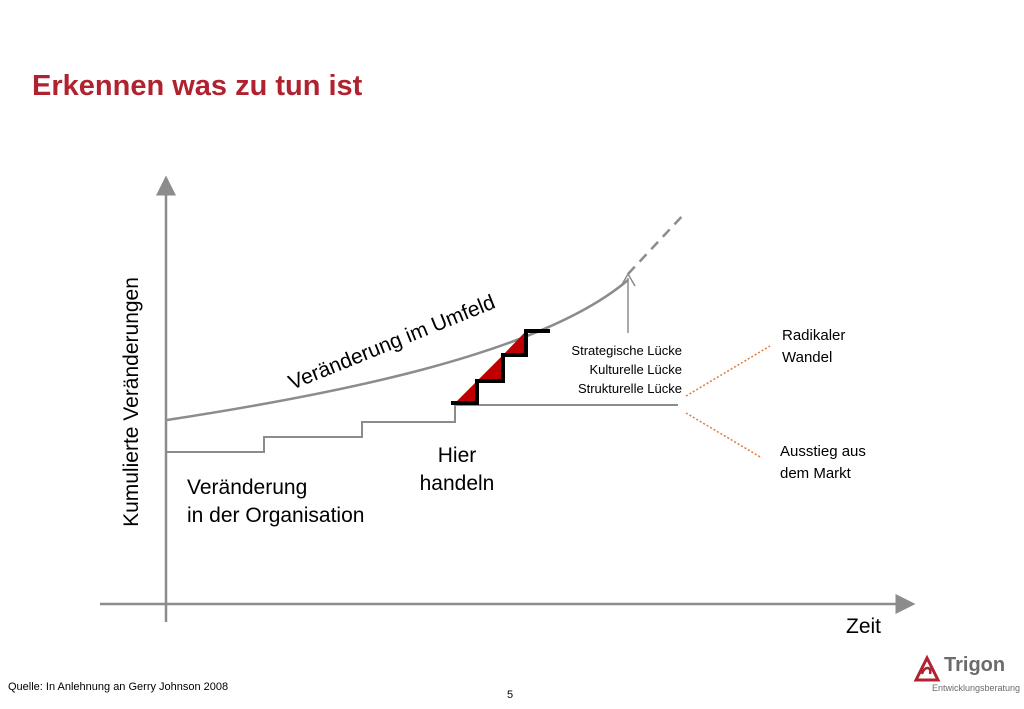  Describe the element at coordinates (813, 335) in the screenshot. I see `outcome-radical-line1: Radikaler` at that location.